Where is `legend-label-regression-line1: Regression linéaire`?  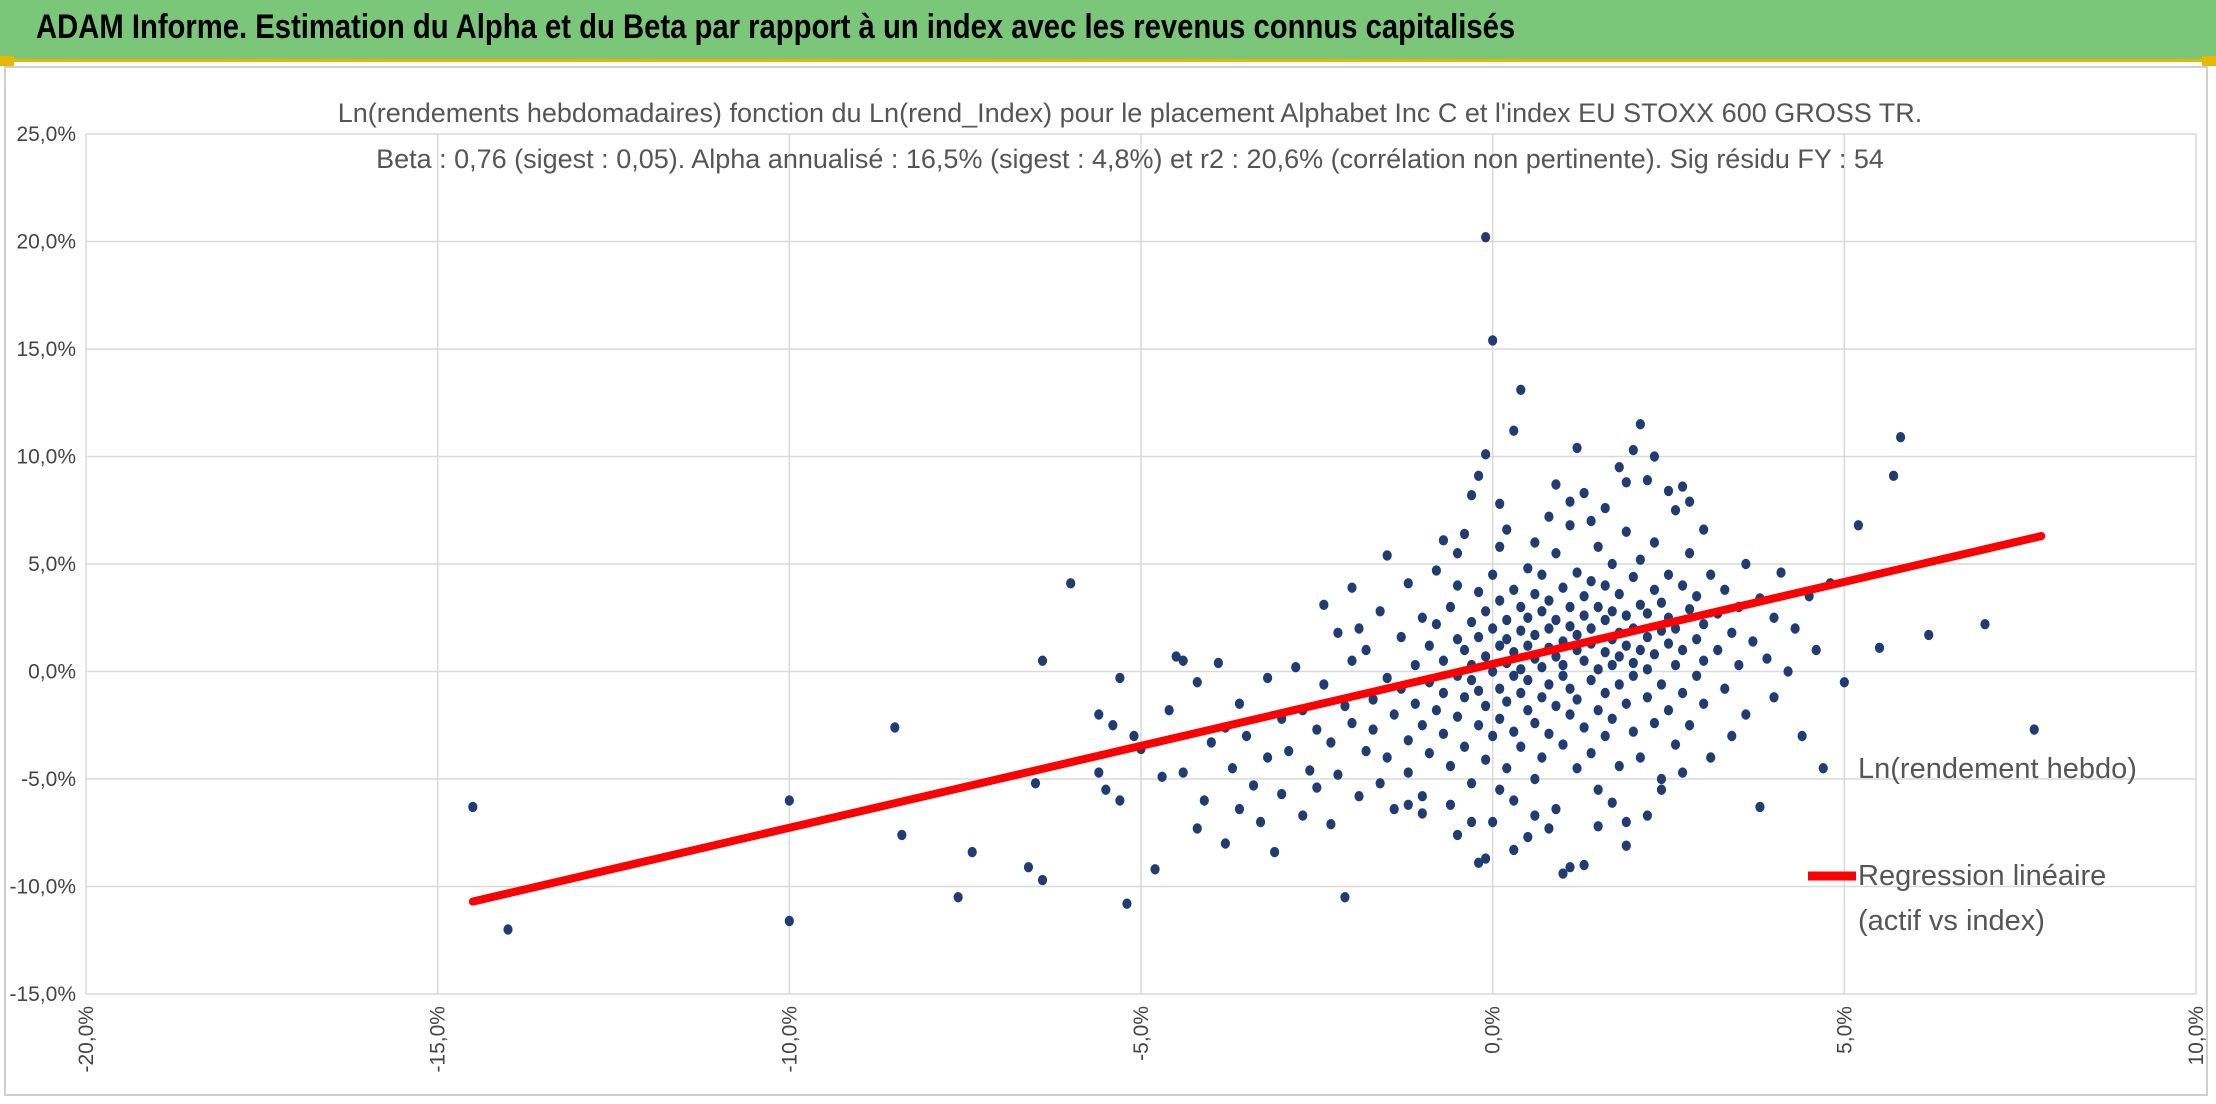 legend-label-regression-line1: Regression linéaire is located at coordinates (1982, 876).